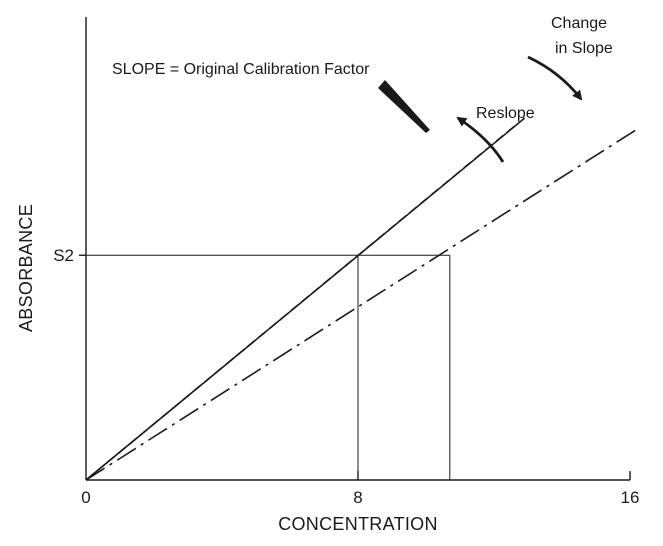 The image size is (663, 546). Describe the element at coordinates (404, 106) in the screenshot. I see `slope-pointer-arrow` at that location.